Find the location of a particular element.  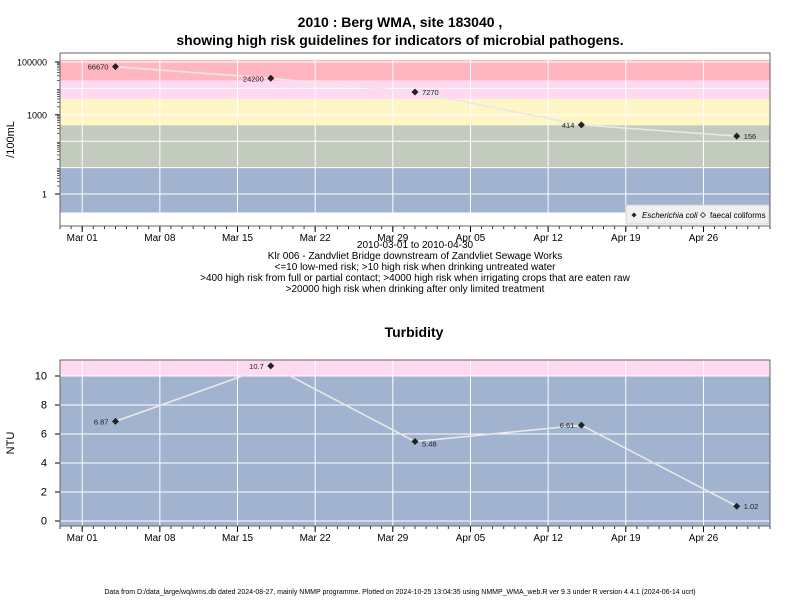

turbidity-x-tick-label: Mar 15 is located at coordinates (238, 538).